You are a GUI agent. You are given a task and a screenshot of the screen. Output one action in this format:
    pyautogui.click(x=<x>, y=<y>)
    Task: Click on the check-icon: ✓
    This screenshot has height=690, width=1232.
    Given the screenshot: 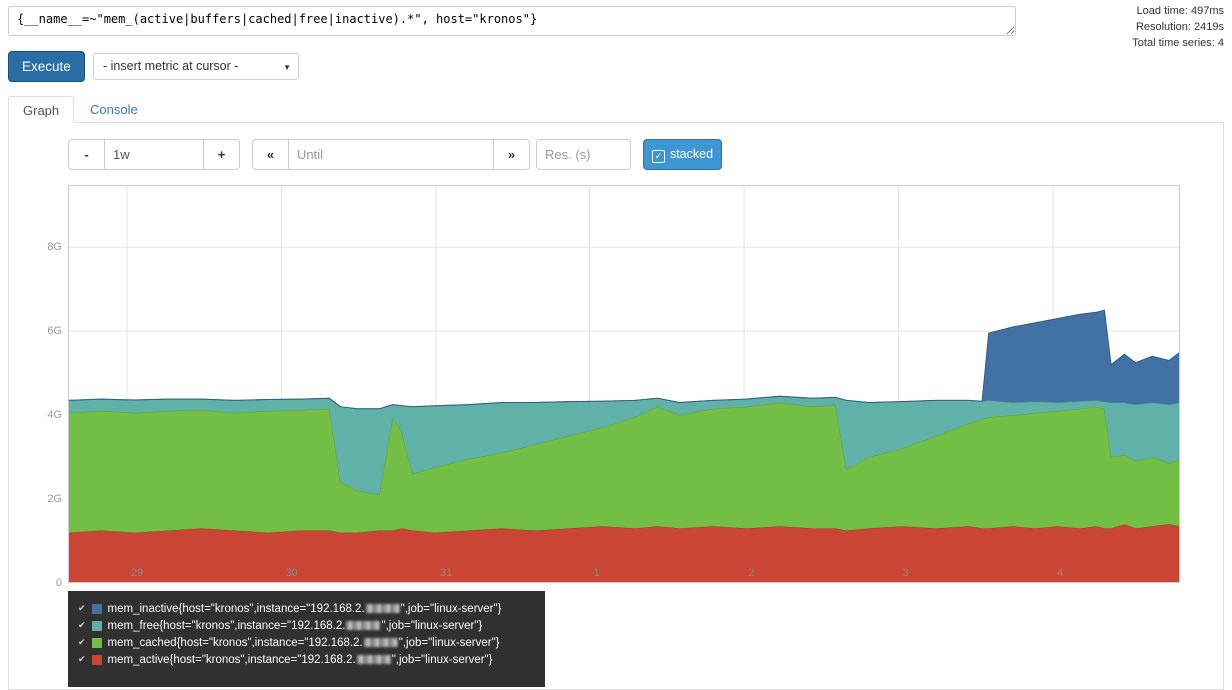 What is the action you would take?
    pyautogui.click(x=658, y=156)
    